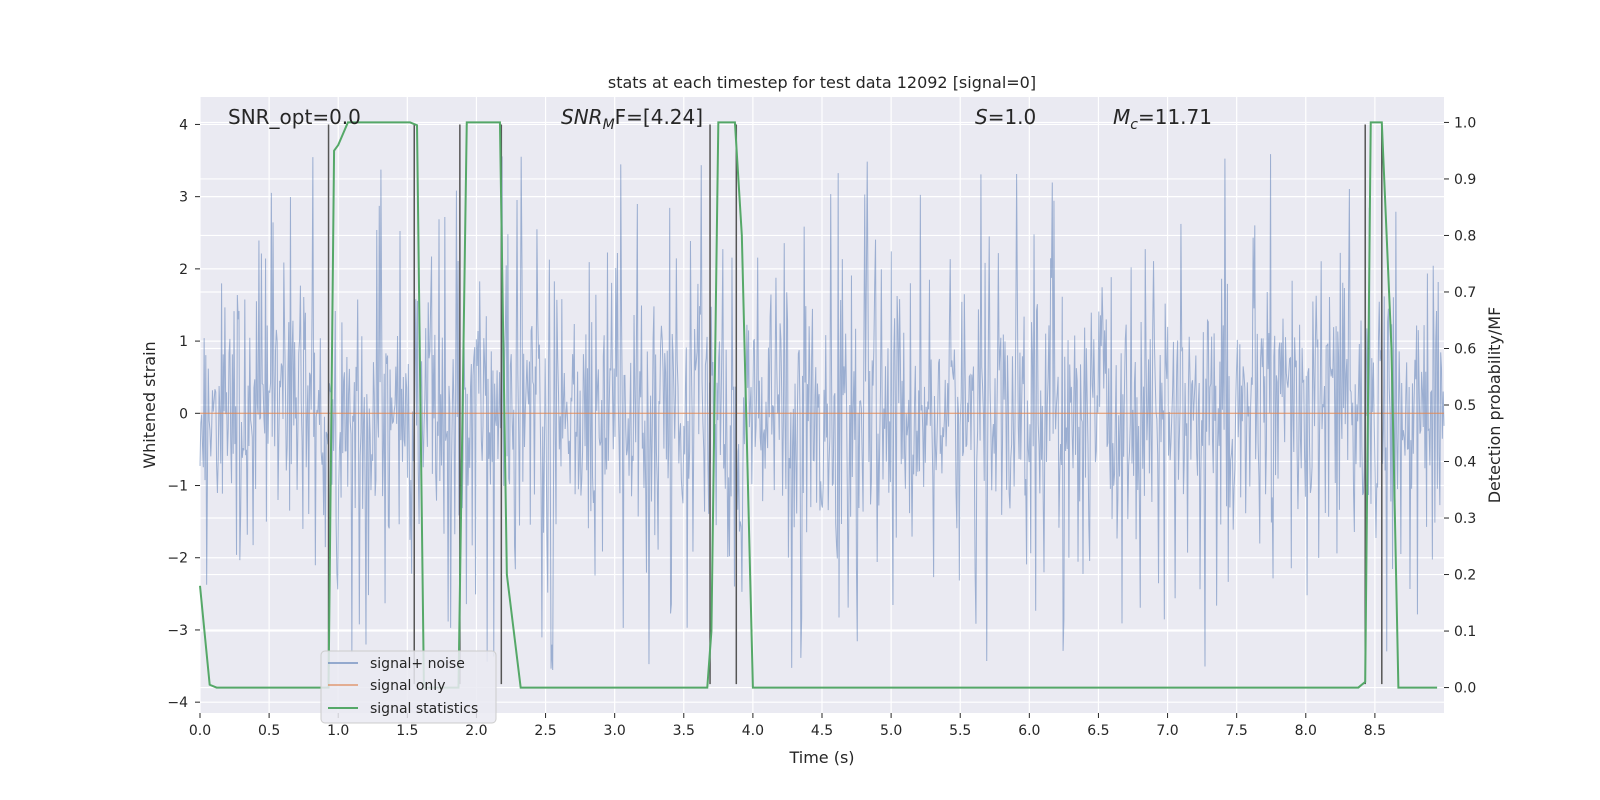  Describe the element at coordinates (1162, 119) in the screenshot. I see `annotation-mc: Mc=11.71` at that location.